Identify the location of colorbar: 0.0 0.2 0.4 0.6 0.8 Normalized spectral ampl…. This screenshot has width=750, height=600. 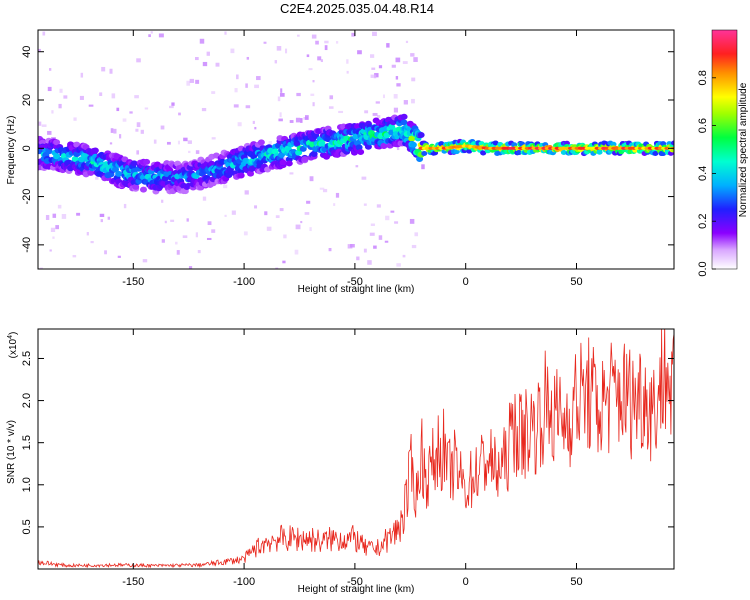
(723, 153).